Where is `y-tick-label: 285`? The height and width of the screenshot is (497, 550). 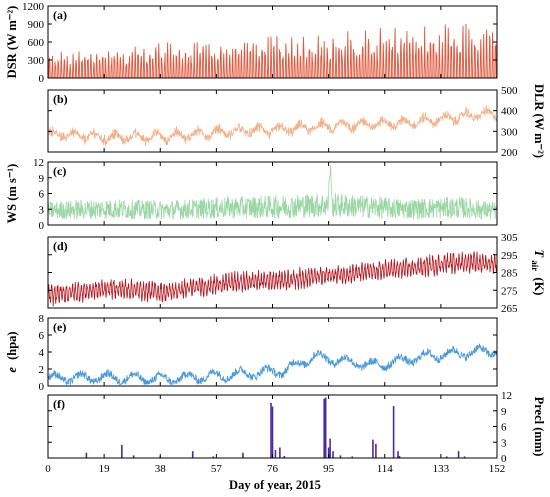
y-tick-label: 285 is located at coordinates (509, 274).